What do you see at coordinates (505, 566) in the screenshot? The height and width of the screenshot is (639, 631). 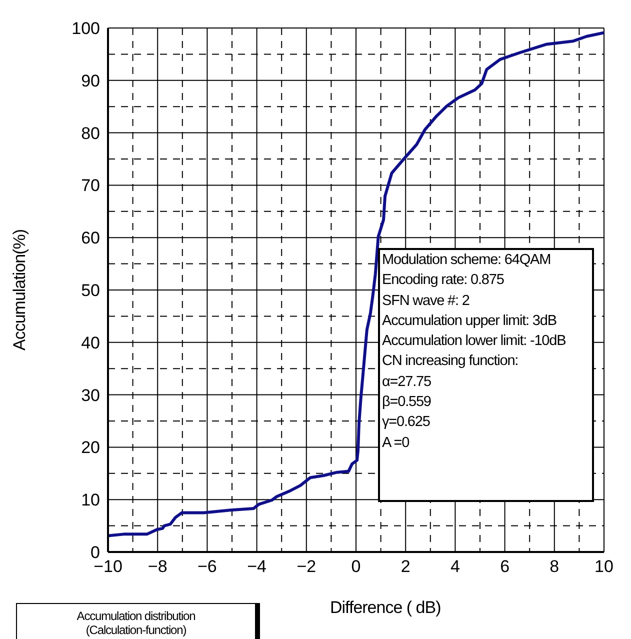 I see `x-tick-label: 6` at bounding box center [505, 566].